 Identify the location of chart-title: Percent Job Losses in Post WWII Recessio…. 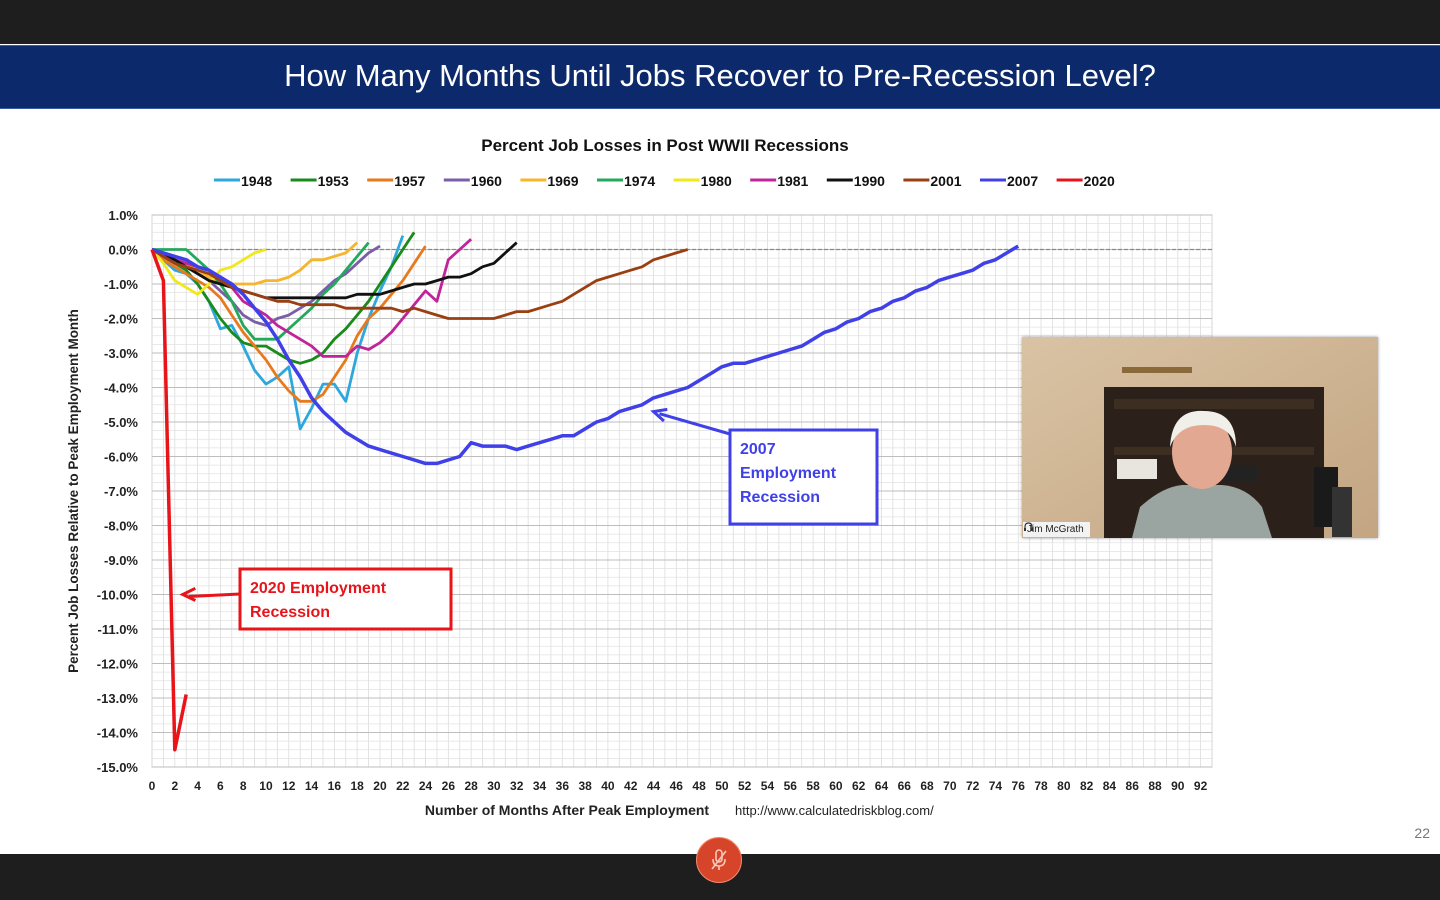
(665, 145).